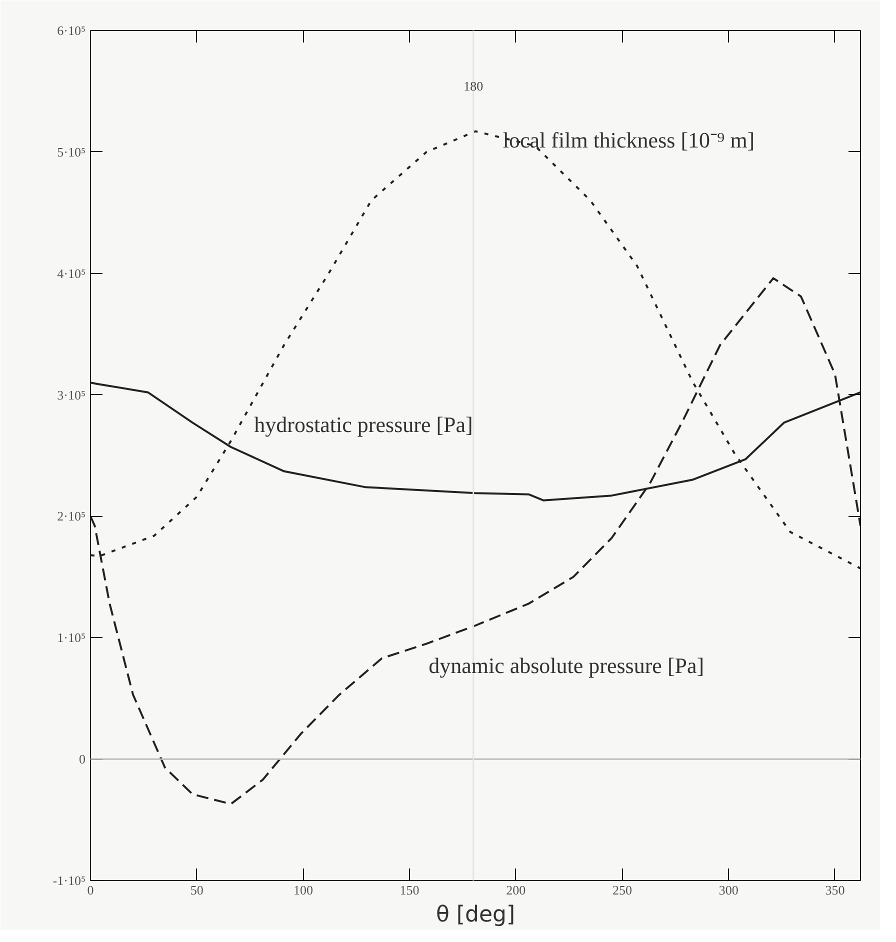 The image size is (896, 942). Describe the element at coordinates (71, 152) in the screenshot. I see `y-tick-label: 5·10⁵` at that location.